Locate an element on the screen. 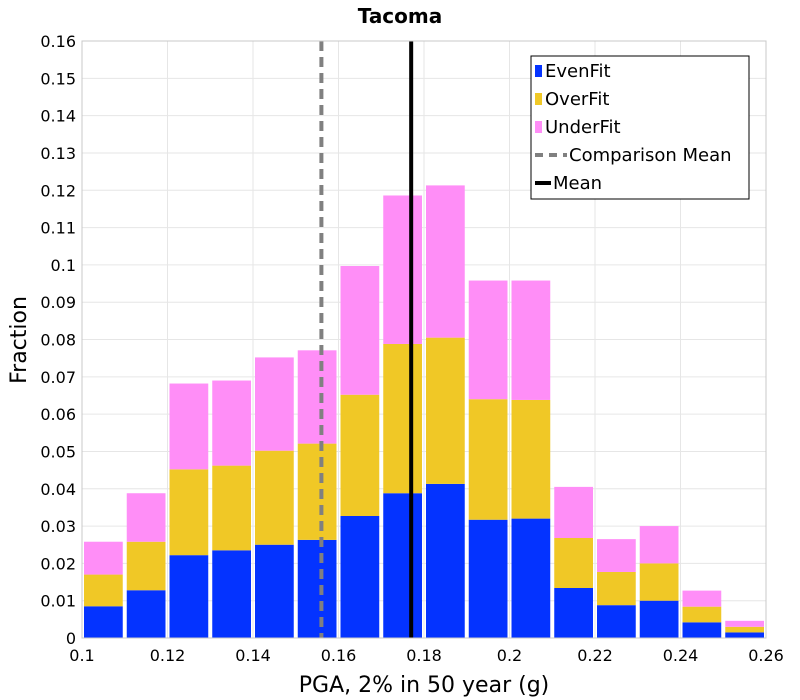  y-tick-label: 0.08 is located at coordinates (58, 340).